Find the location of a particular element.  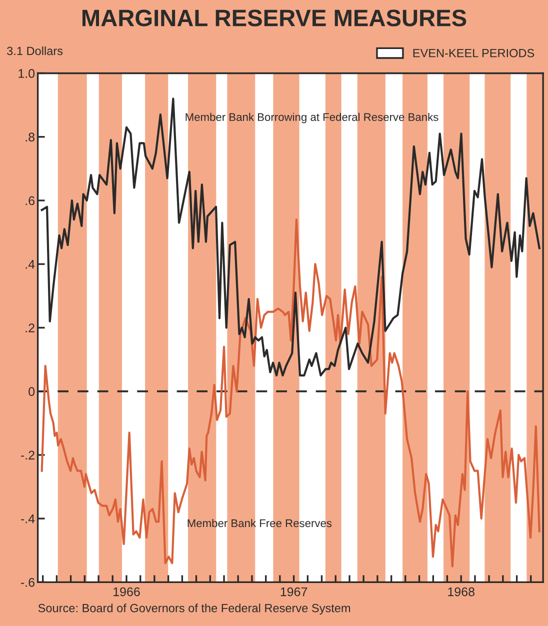

x-tick-label: 1967 is located at coordinates (294, 591).